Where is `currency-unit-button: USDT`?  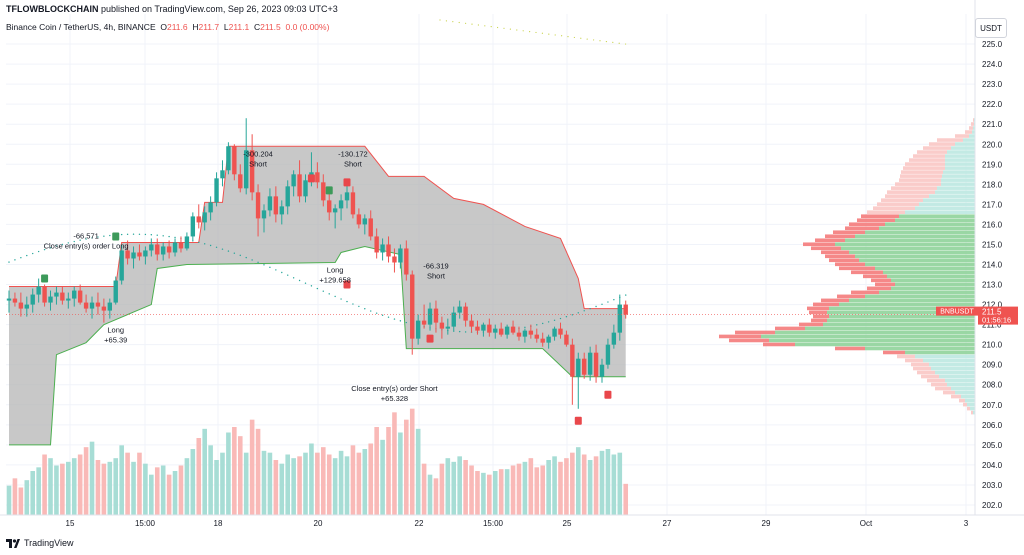
currency-unit-button: USDT is located at coordinates (991, 28).